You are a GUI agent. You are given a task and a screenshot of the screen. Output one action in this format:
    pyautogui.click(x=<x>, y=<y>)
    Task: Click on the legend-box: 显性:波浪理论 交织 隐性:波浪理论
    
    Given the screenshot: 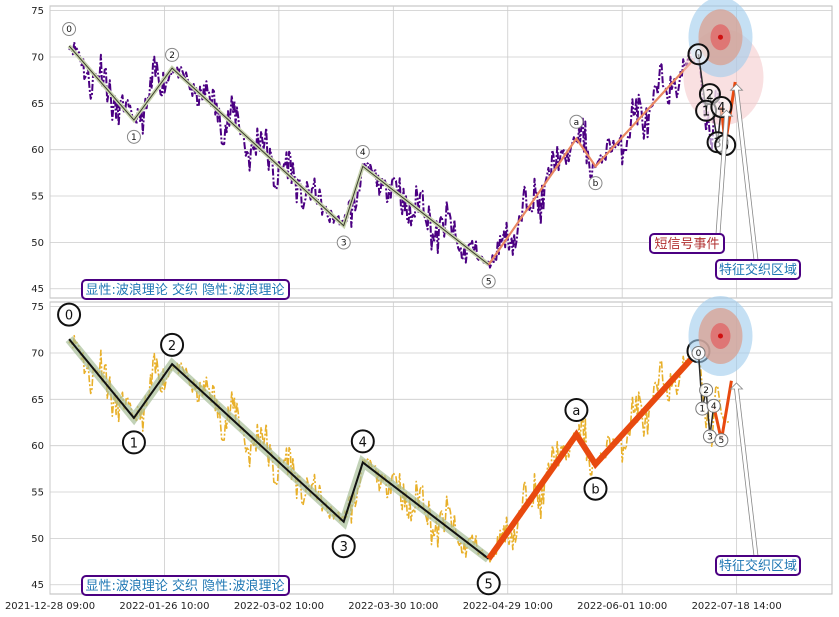 What is the action you would take?
    pyautogui.click(x=185, y=289)
    